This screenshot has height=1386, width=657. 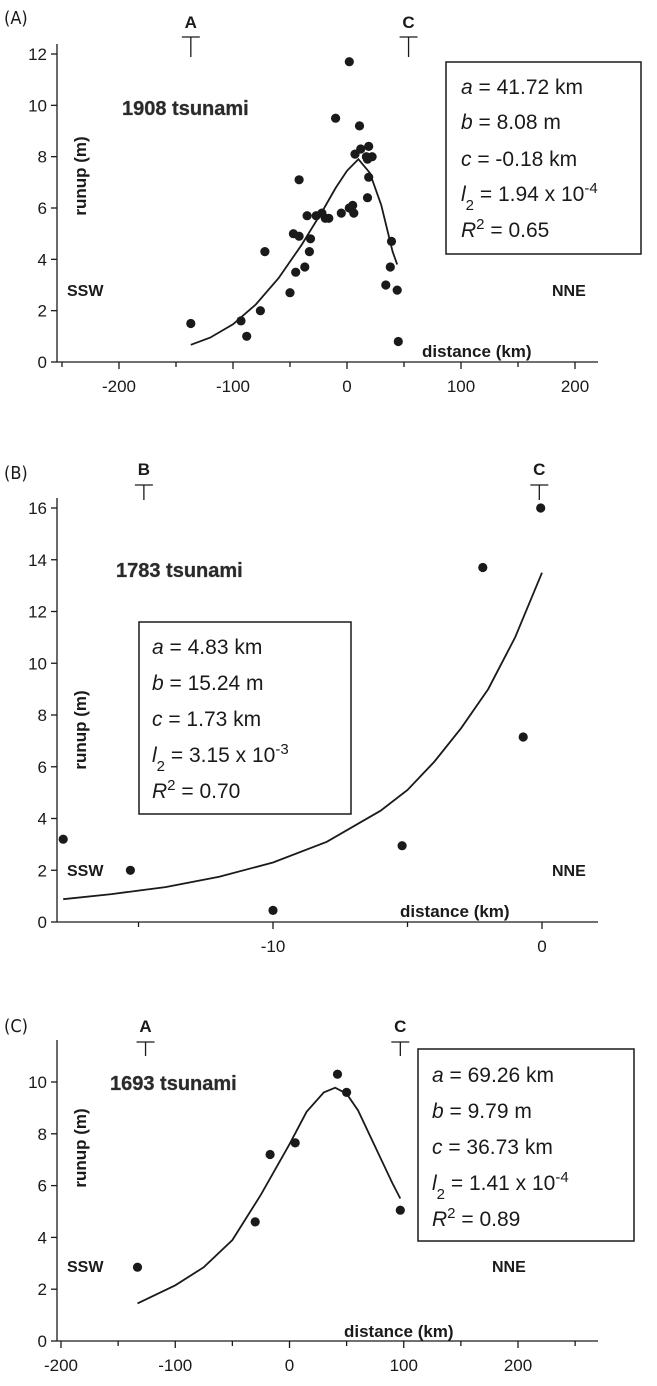 What do you see at coordinates (212, 719) in the screenshot?
I see `param-value: = 1.73 km` at bounding box center [212, 719].